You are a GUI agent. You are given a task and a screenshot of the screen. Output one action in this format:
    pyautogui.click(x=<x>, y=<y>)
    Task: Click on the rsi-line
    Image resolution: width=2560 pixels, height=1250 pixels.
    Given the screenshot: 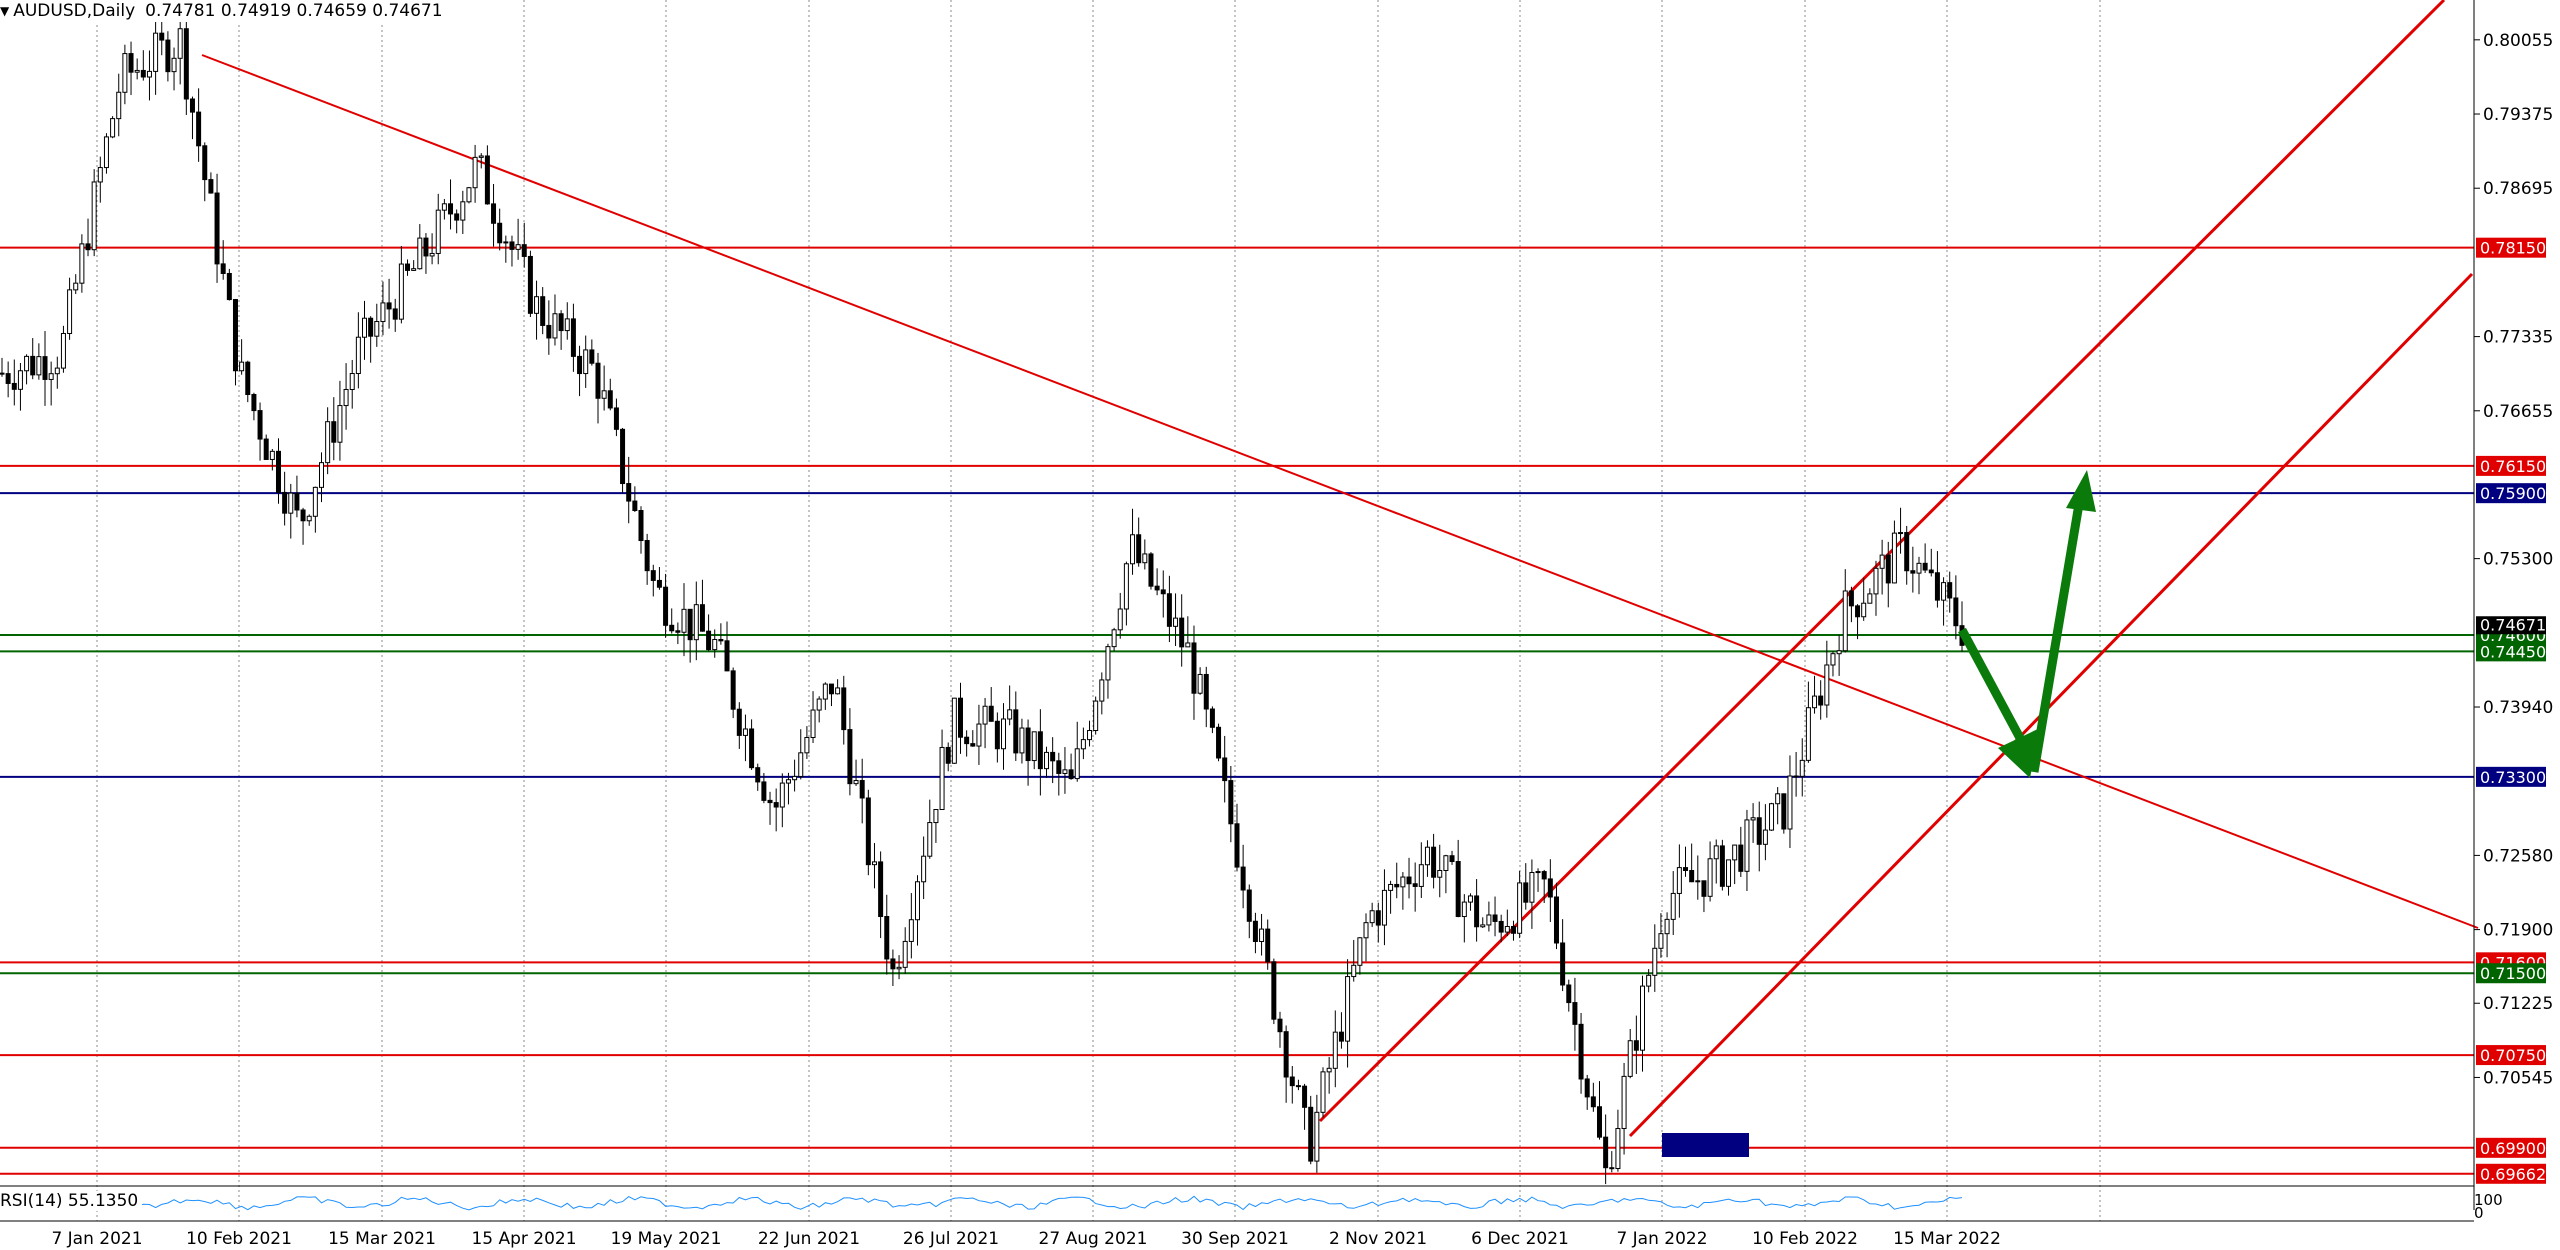 What is the action you would take?
    pyautogui.click(x=982, y=1203)
    